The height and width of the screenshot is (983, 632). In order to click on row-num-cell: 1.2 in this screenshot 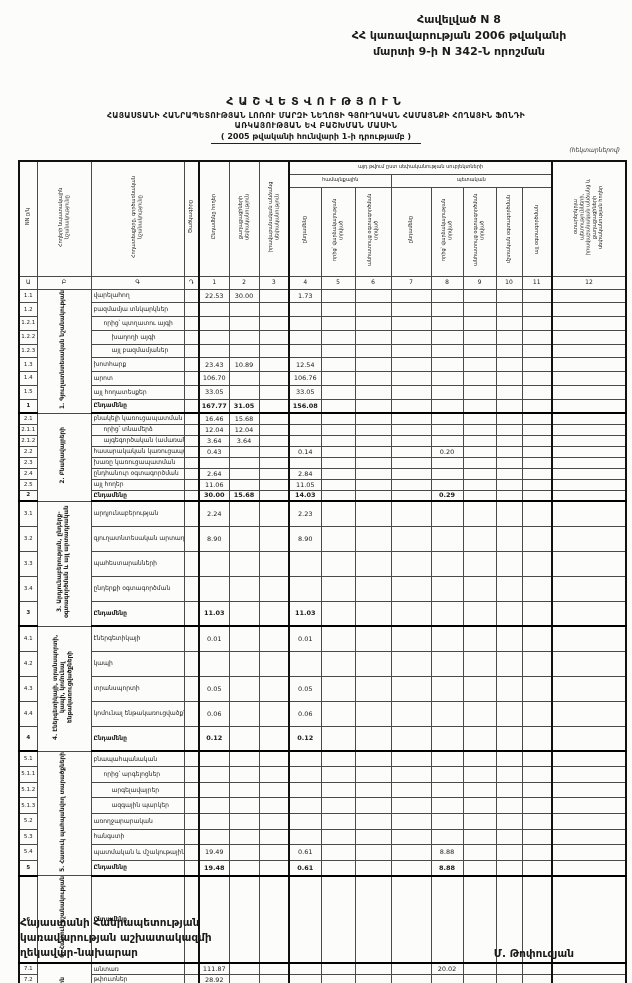, I will do `click(28, 310)`.